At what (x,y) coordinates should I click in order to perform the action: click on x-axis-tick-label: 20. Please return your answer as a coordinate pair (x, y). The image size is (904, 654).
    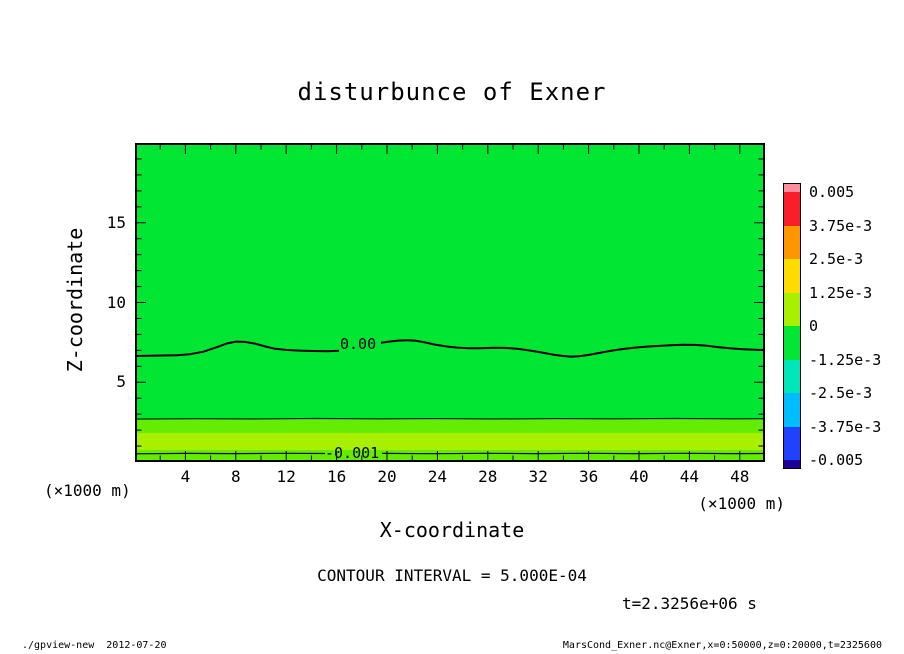
    Looking at the image, I should click on (387, 476).